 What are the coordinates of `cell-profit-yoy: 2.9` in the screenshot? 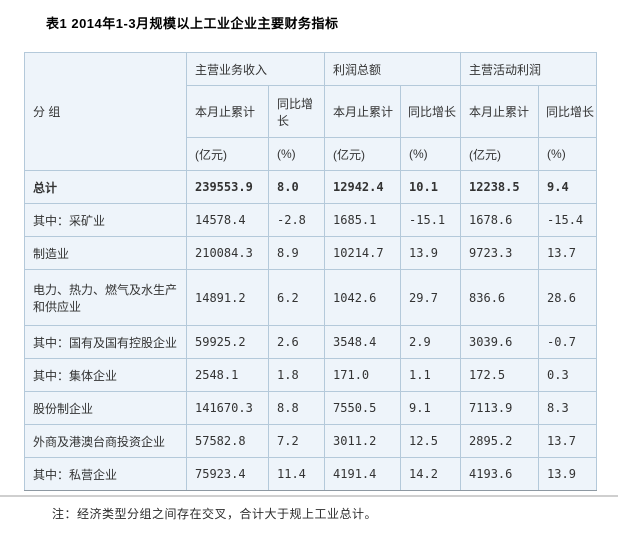 It's located at (431, 342).